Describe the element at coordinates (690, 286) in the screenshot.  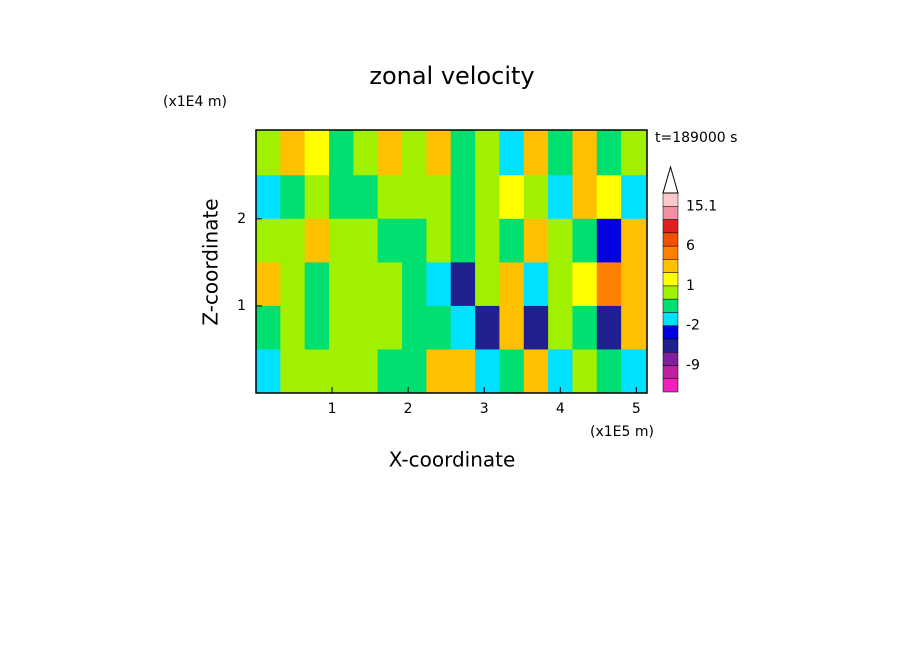
I see `colorbar-tick-label: 1` at that location.